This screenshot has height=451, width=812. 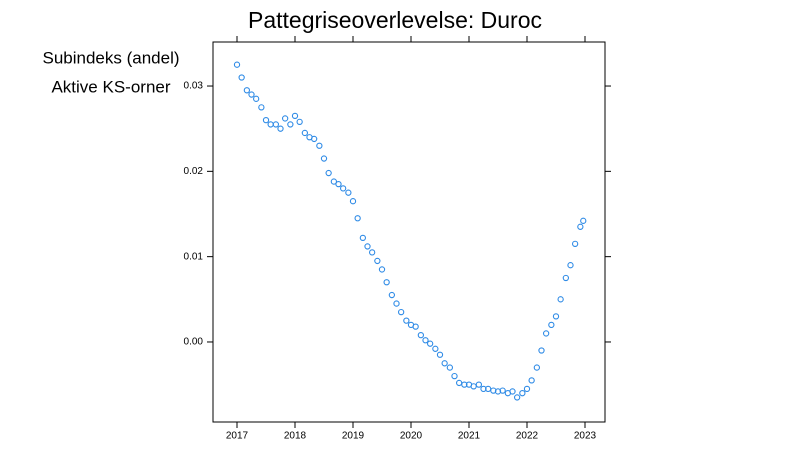 What do you see at coordinates (353, 436) in the screenshot?
I see `x-tick-label: 2019` at bounding box center [353, 436].